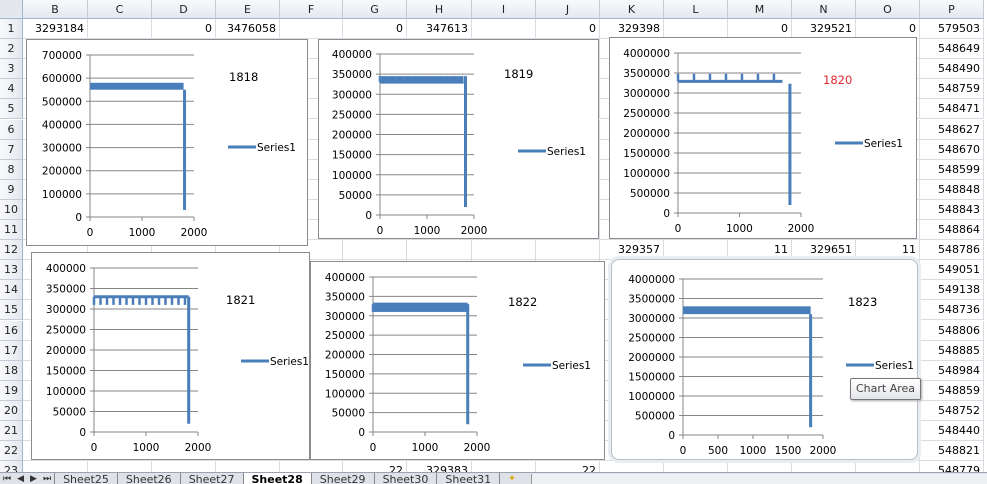  I want to click on row-header-16: 16, so click(11, 330).